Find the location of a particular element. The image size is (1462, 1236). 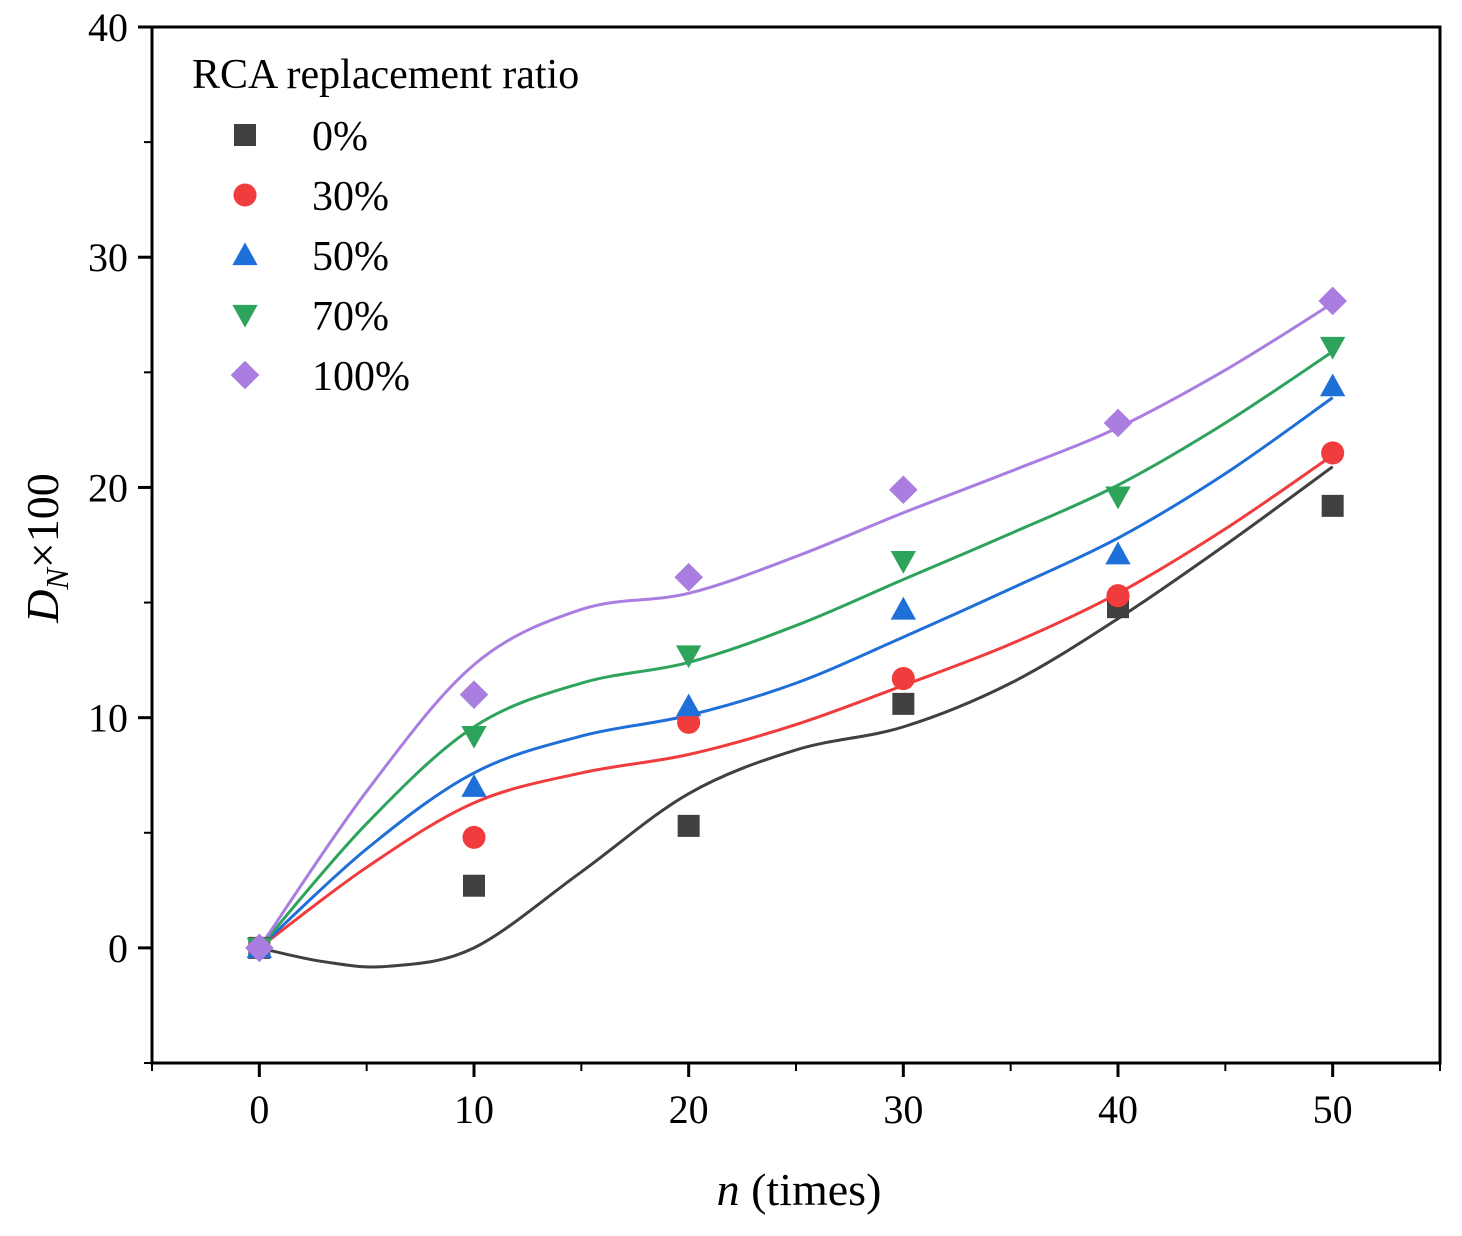

x-tick-label-4: 40 is located at coordinates (1118, 1109).